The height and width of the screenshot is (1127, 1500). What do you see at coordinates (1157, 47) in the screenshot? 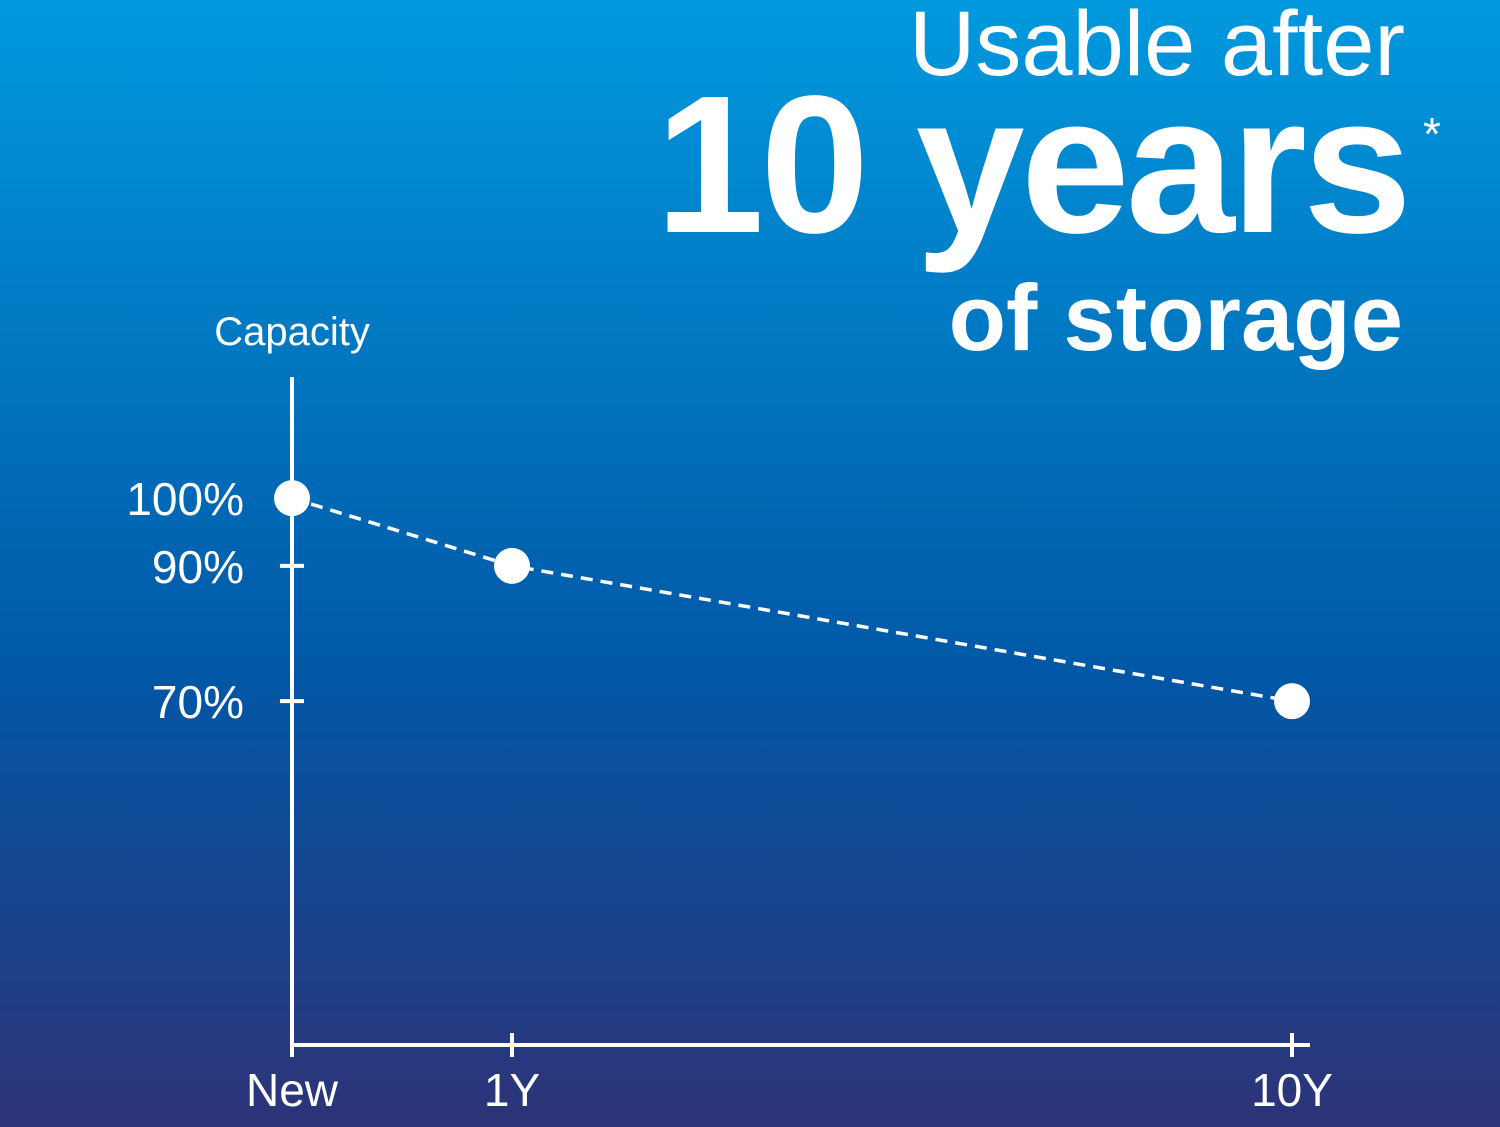
I see `title: Usable after` at bounding box center [1157, 47].